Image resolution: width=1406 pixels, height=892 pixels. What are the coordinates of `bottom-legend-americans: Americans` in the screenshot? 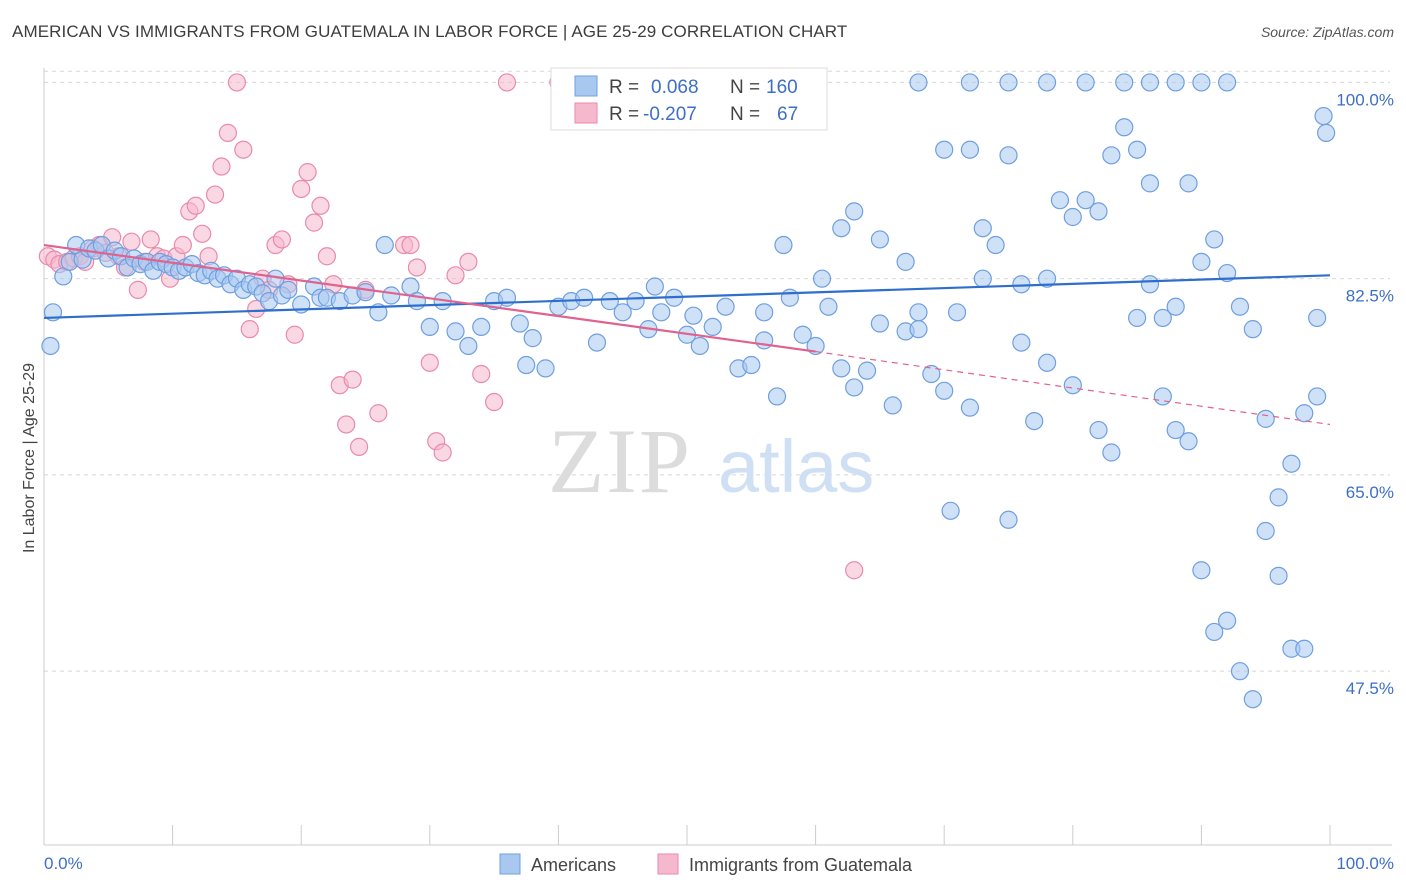 It's located at (573, 865).